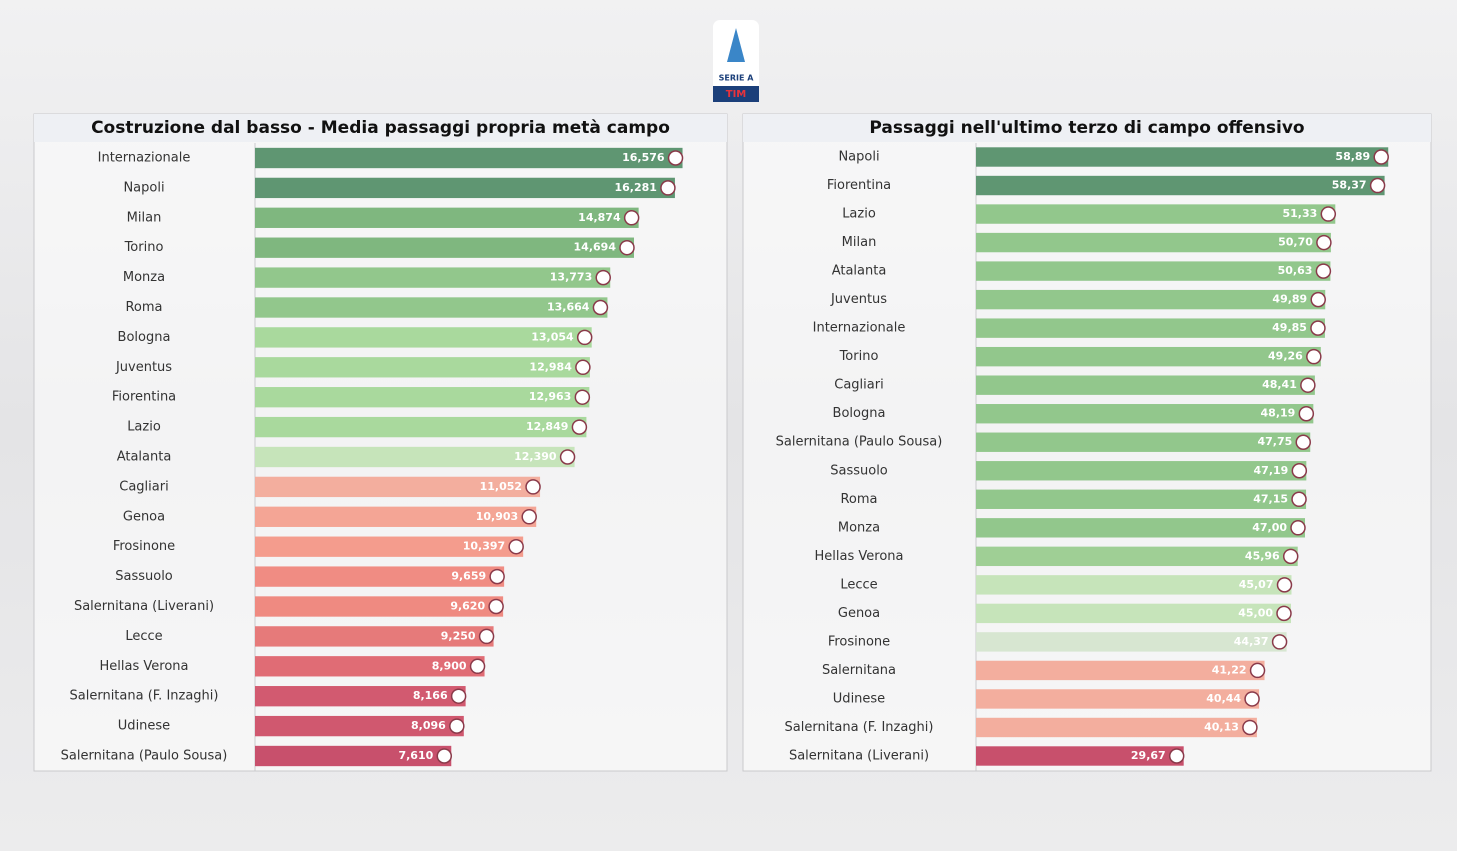  Describe the element at coordinates (859, 556) in the screenshot. I see `category-label: Hellas Verona` at that location.